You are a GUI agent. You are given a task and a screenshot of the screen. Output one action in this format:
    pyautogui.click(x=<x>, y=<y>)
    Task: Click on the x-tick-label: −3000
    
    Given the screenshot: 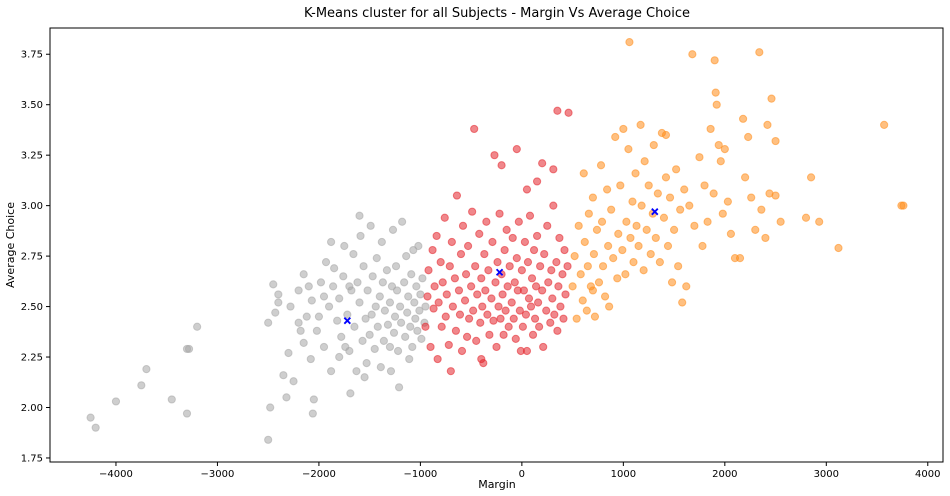 What is the action you would take?
    pyautogui.click(x=218, y=474)
    